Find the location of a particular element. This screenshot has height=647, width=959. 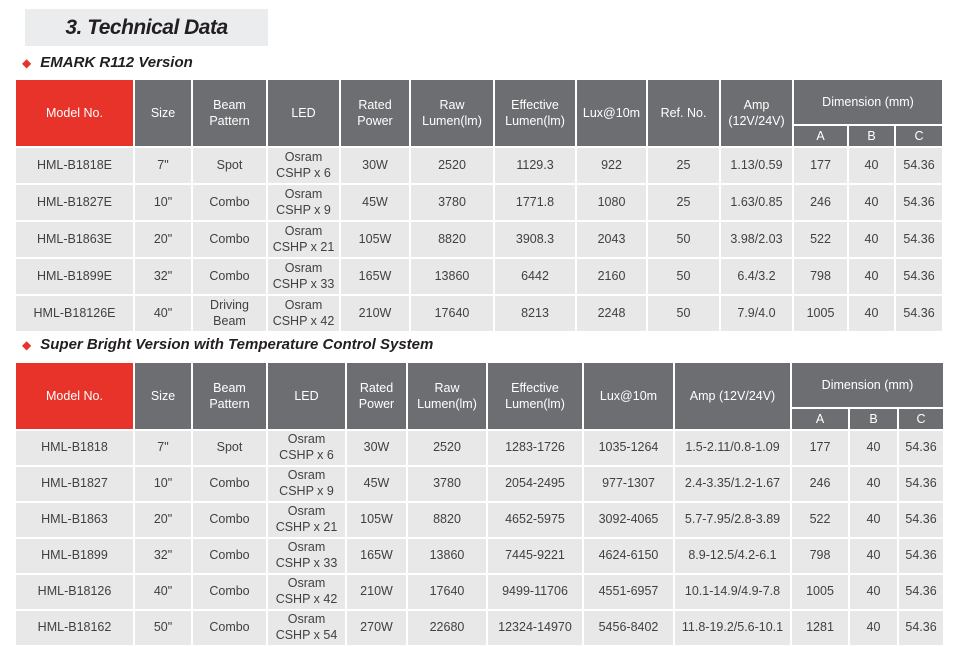

cell-lux-10m: 2160 is located at coordinates (611, 276).